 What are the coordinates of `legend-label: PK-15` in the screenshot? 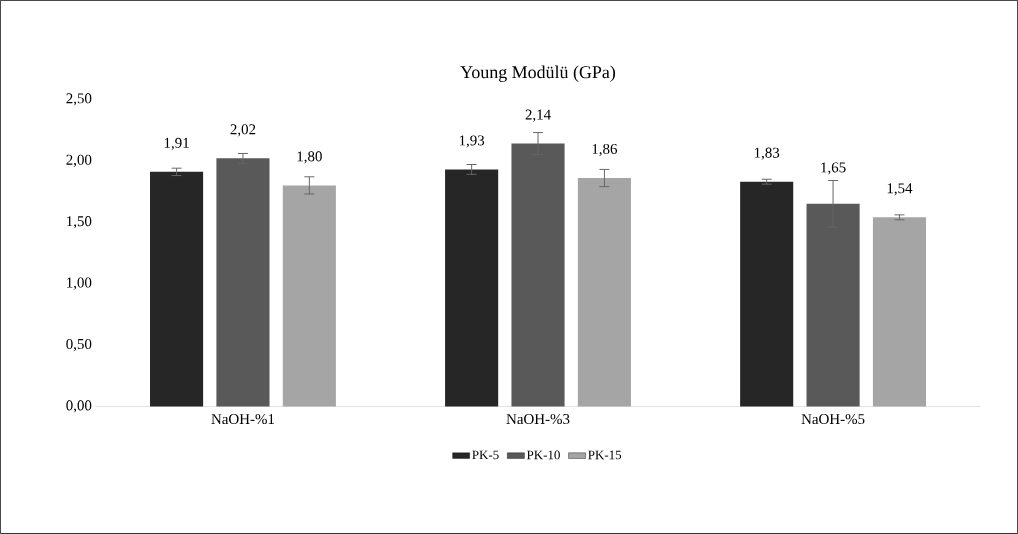 It's located at (605, 455).